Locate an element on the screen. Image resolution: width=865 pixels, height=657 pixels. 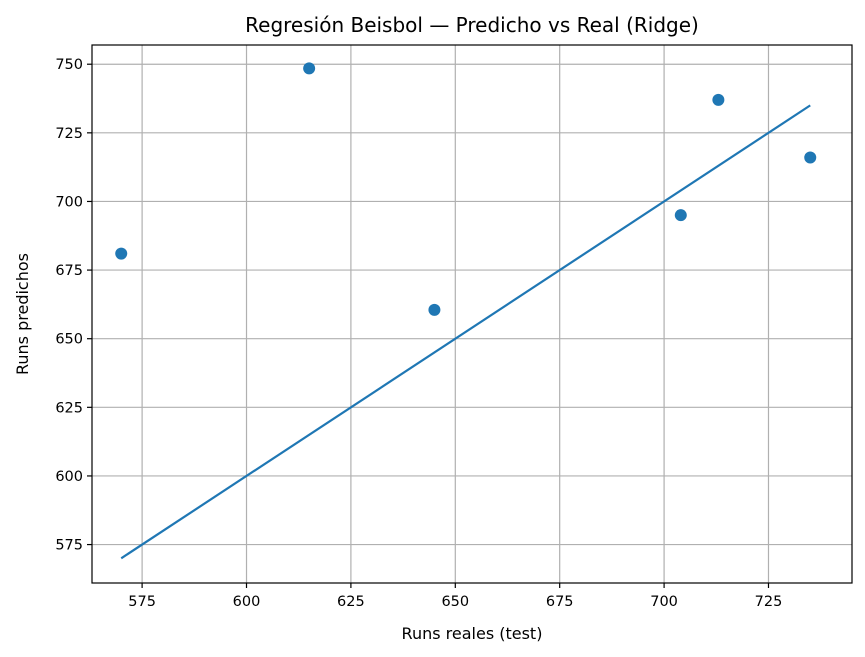
y-tick-label: 575 is located at coordinates (69, 546).